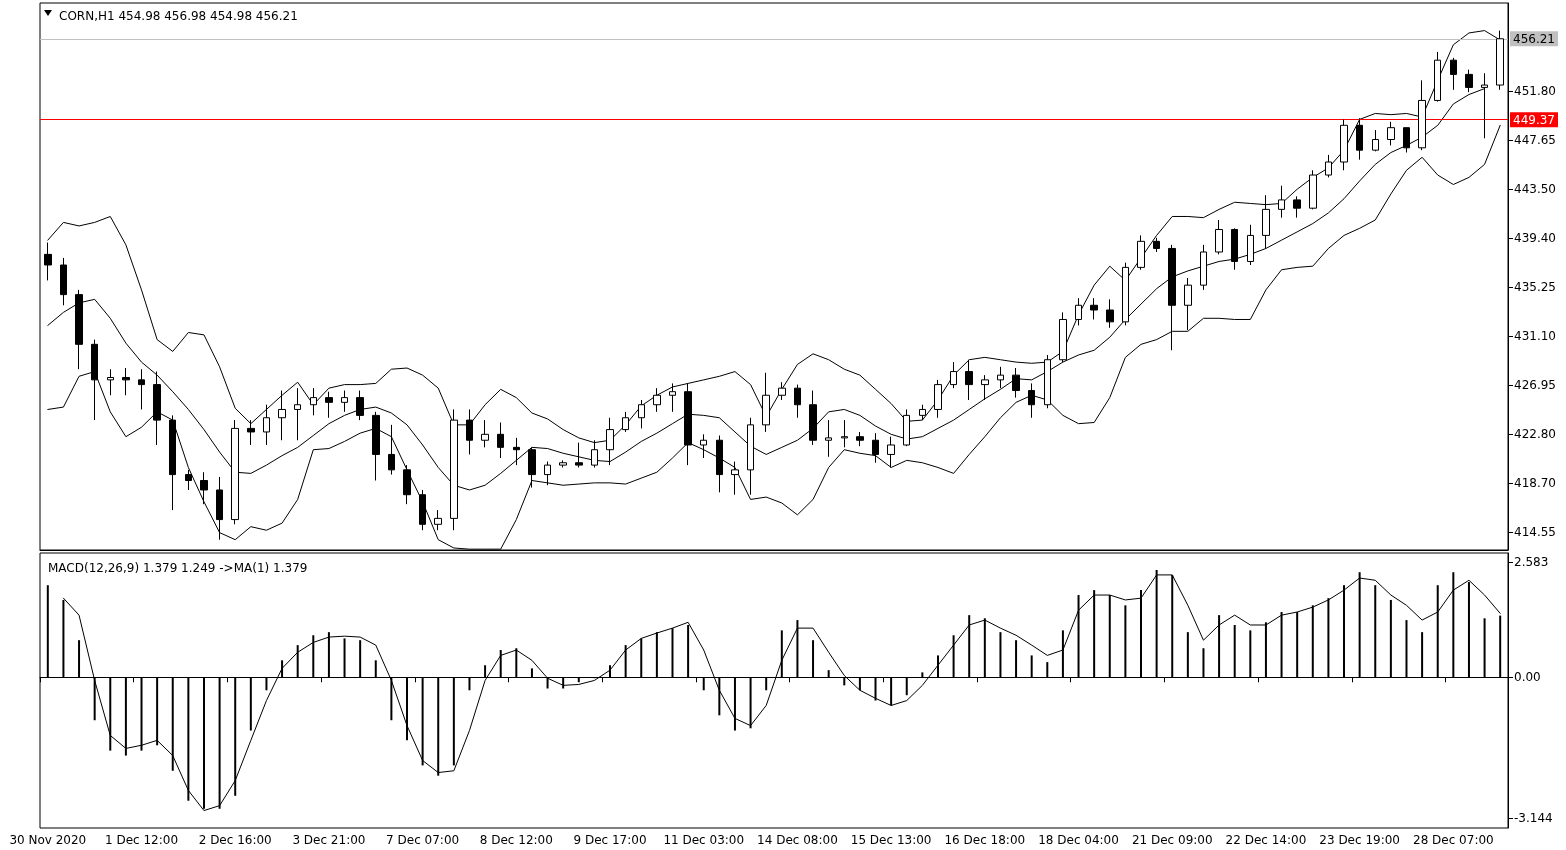  What do you see at coordinates (1078, 840) in the screenshot?
I see `x-tick-label: 18 Dec 04:00` at bounding box center [1078, 840].